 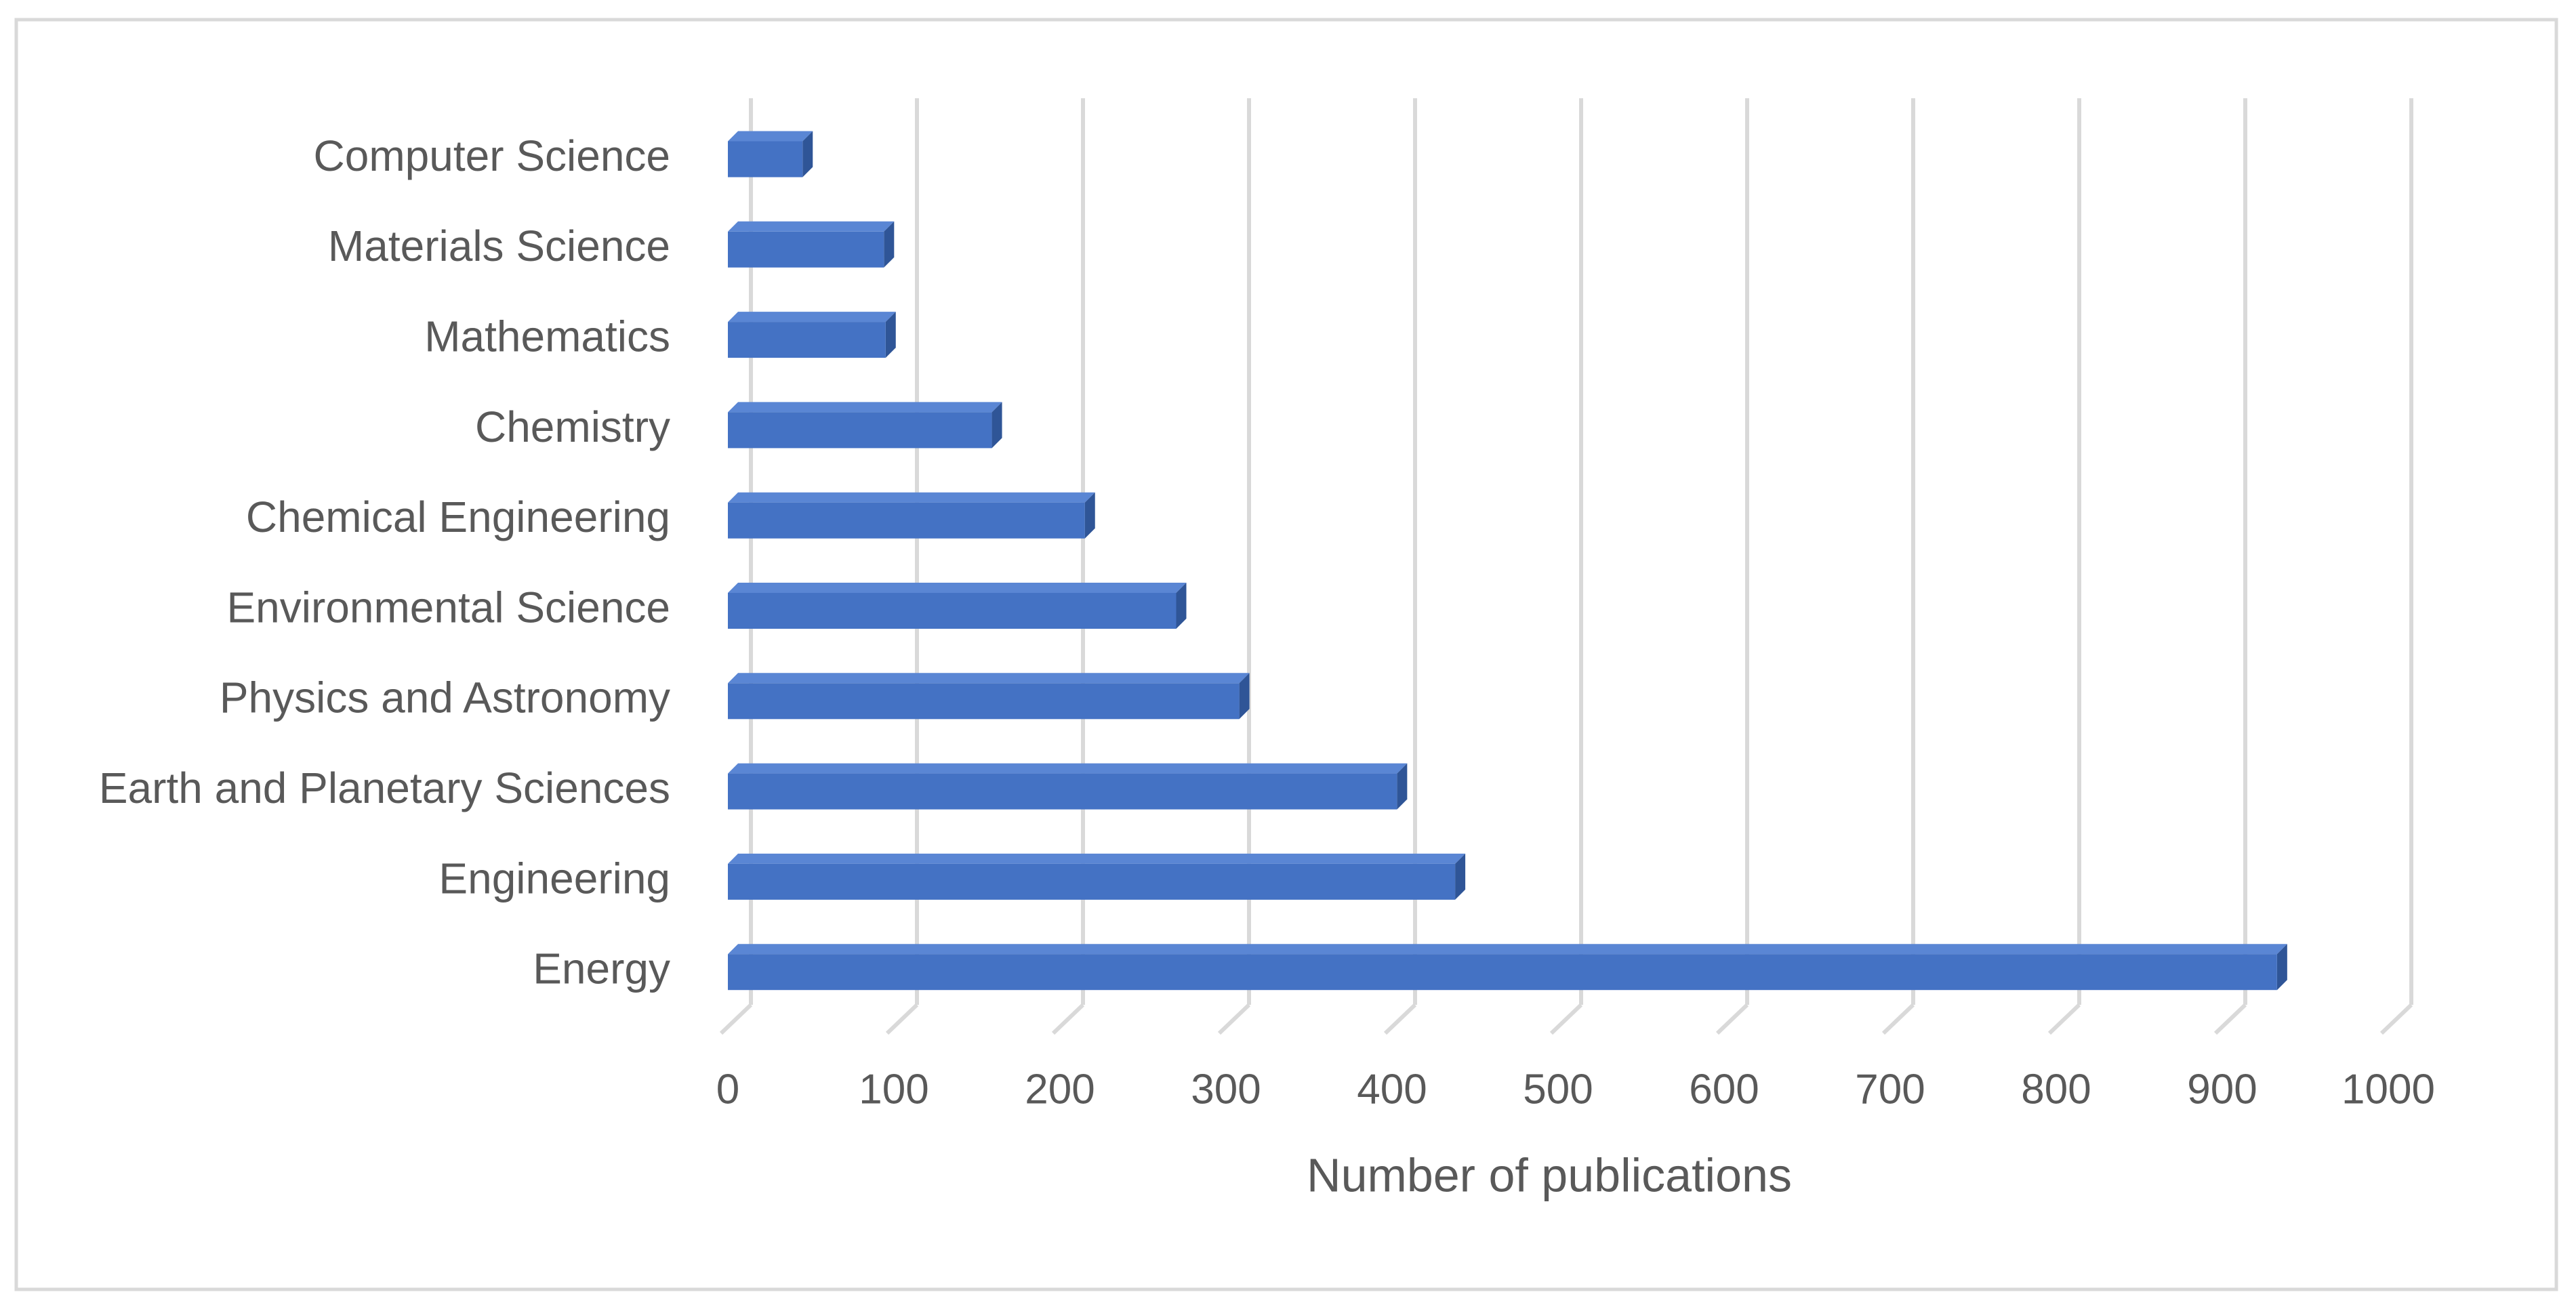 What do you see at coordinates (492, 155) in the screenshot?
I see `y-tick-label: Computer Science` at bounding box center [492, 155].